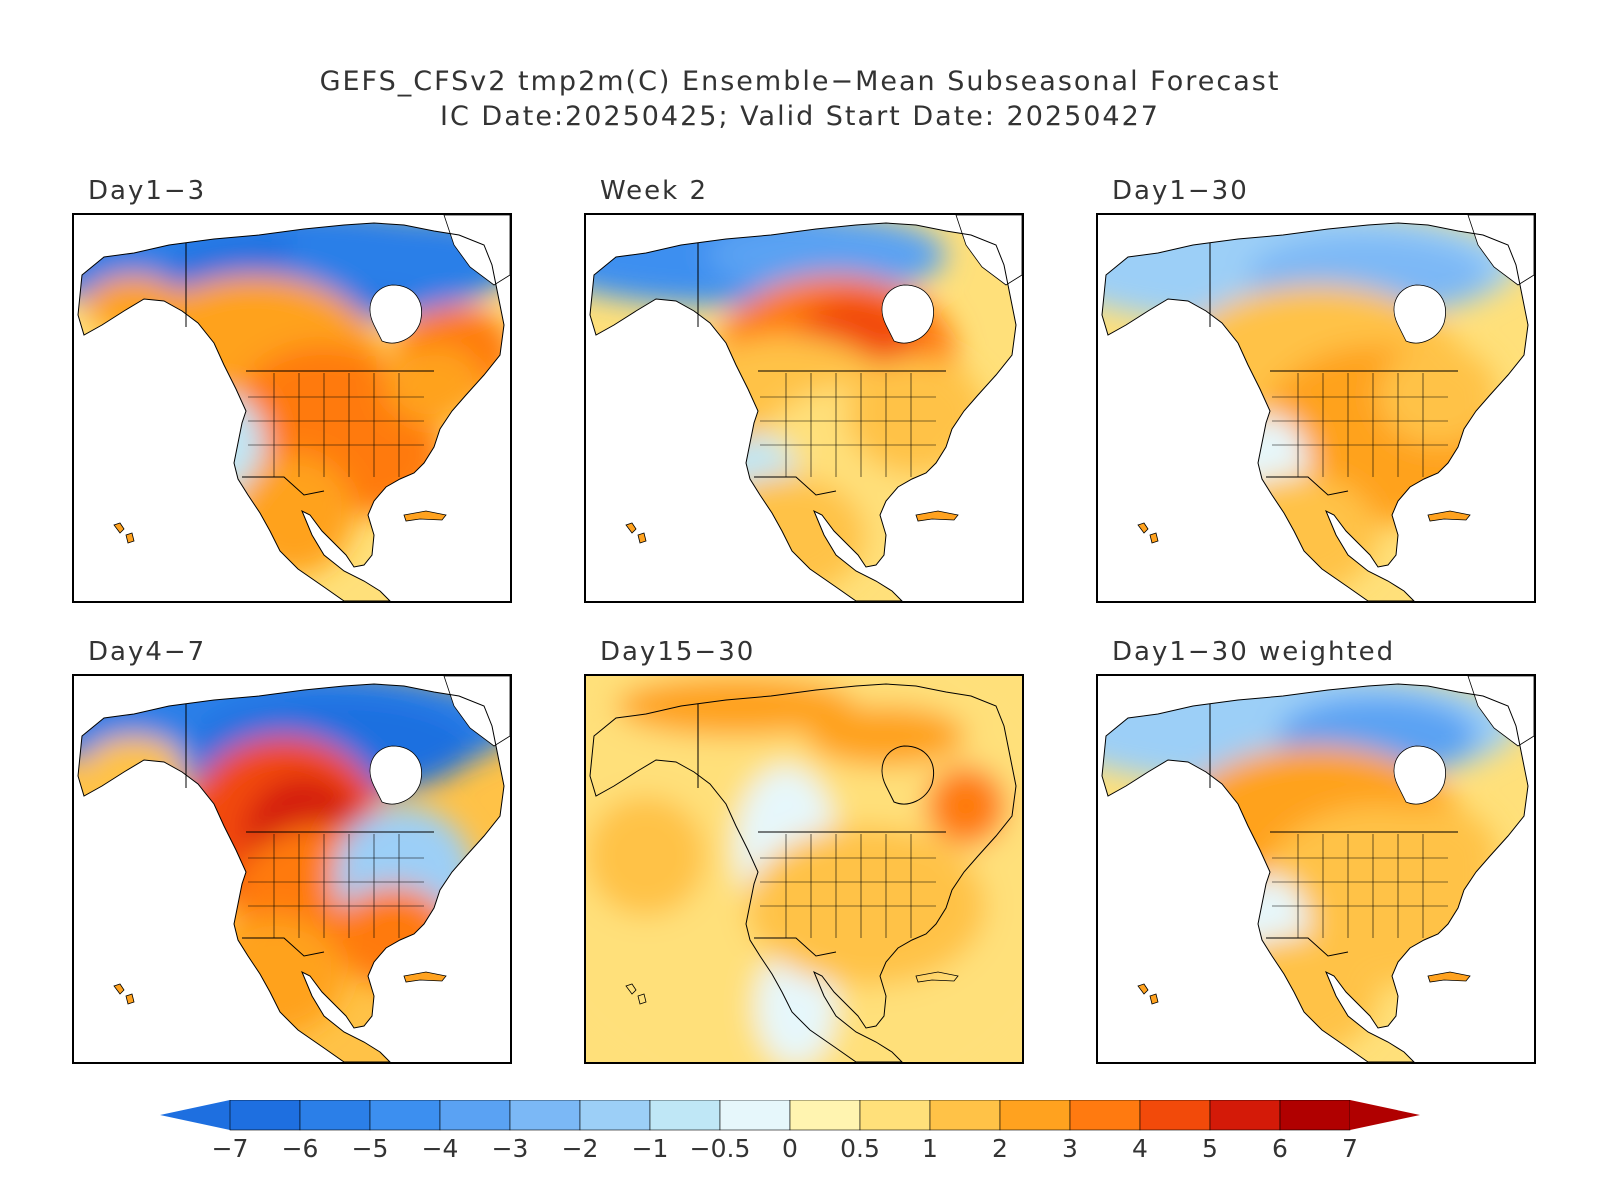 This screenshot has height=1200, width=1600. Describe the element at coordinates (230, 1148) in the screenshot. I see `colorbar-tick-label: −7` at that location.